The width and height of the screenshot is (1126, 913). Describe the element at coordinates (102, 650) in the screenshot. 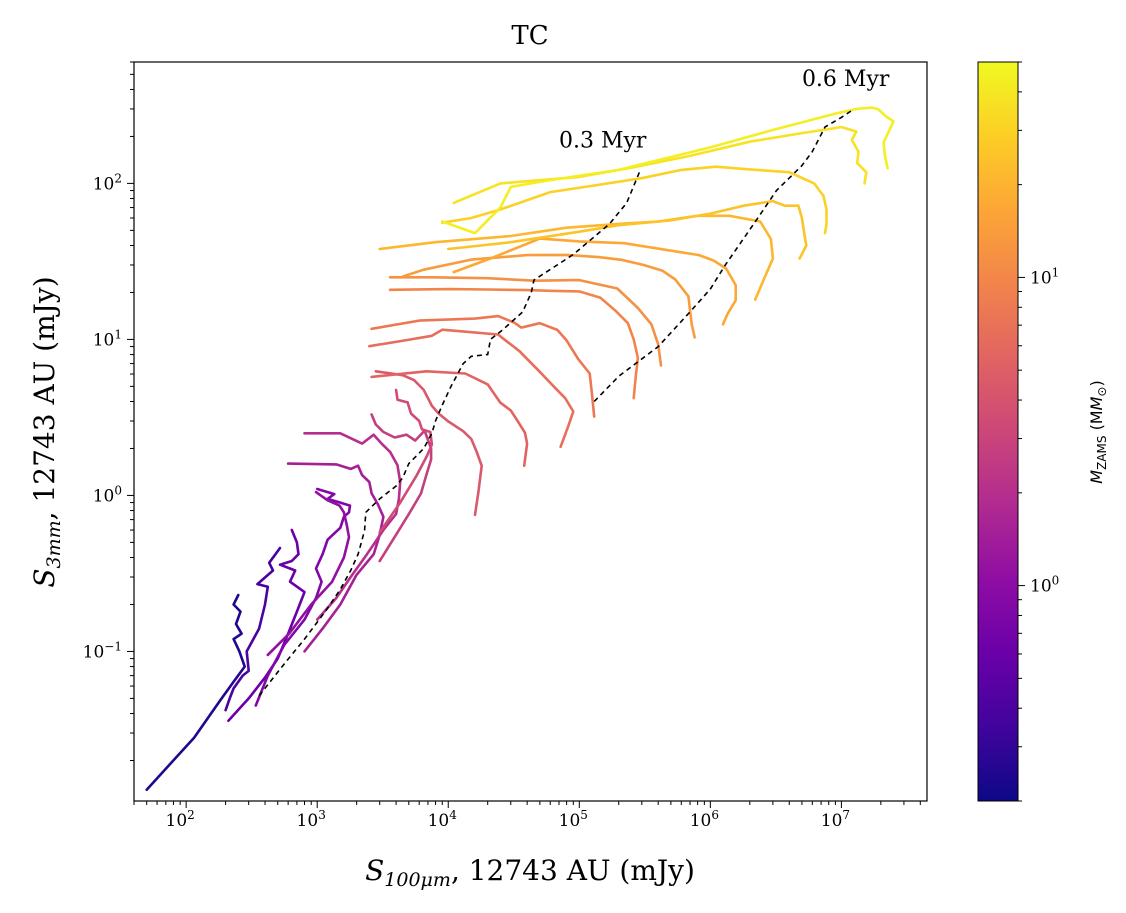

I see `y-tick-label: 10⁻¹` at that location.